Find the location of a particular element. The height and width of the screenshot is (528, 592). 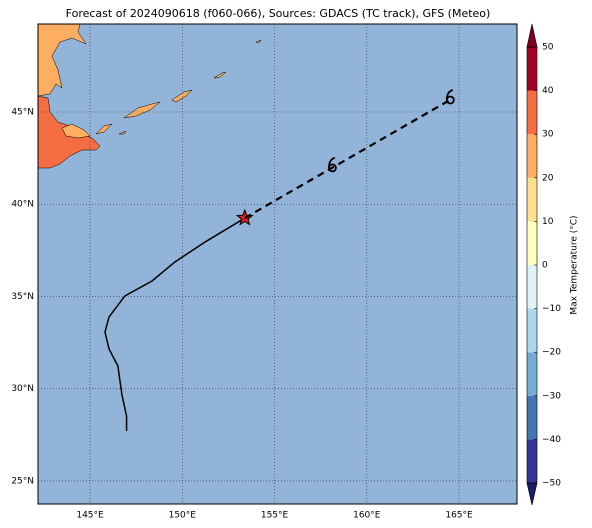

y-tick-label: 40°N is located at coordinates (22, 205).